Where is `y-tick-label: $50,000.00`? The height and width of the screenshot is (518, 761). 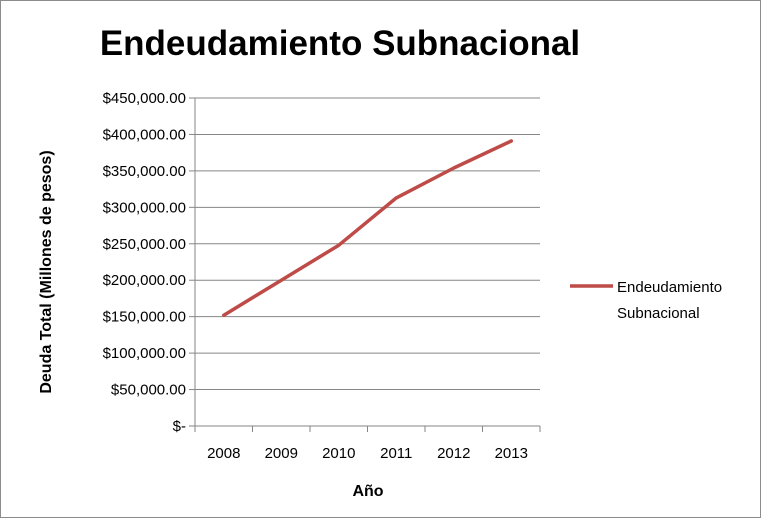 y-tick-label: $50,000.00 is located at coordinates (148, 390).